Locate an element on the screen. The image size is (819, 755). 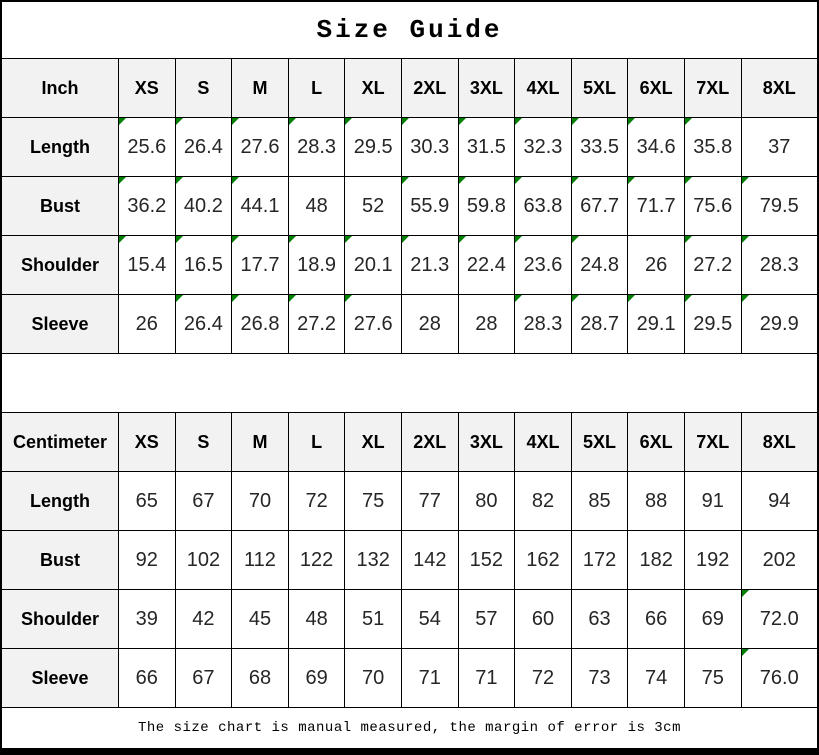
measurement-cell: 182 is located at coordinates (656, 560).